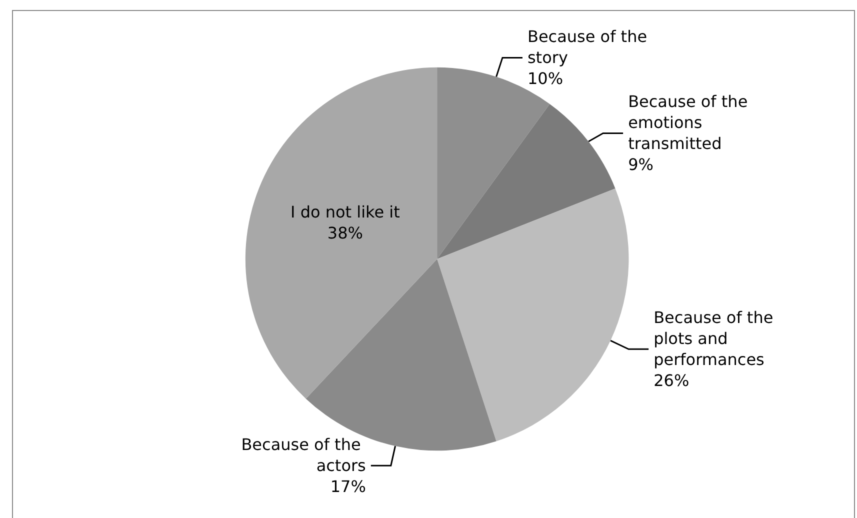 Image resolution: width=857 pixels, height=518 pixels. Describe the element at coordinates (345, 233) in the screenshot. I see `data-label: 38%` at that location.